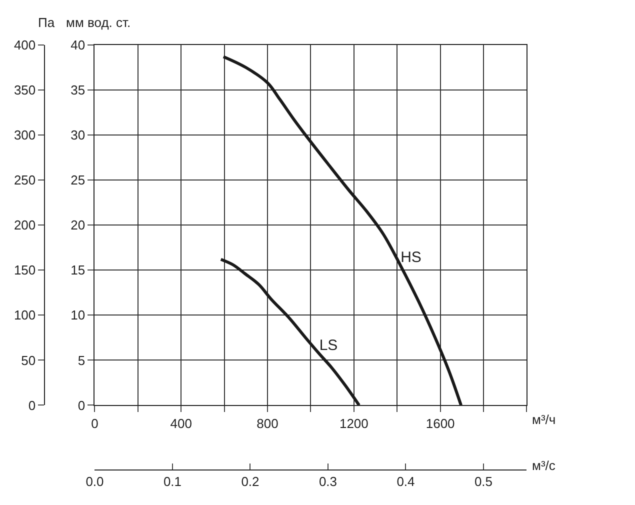  What do you see at coordinates (250, 481) in the screenshot?
I see `x2-tick-label: 0.2` at bounding box center [250, 481].